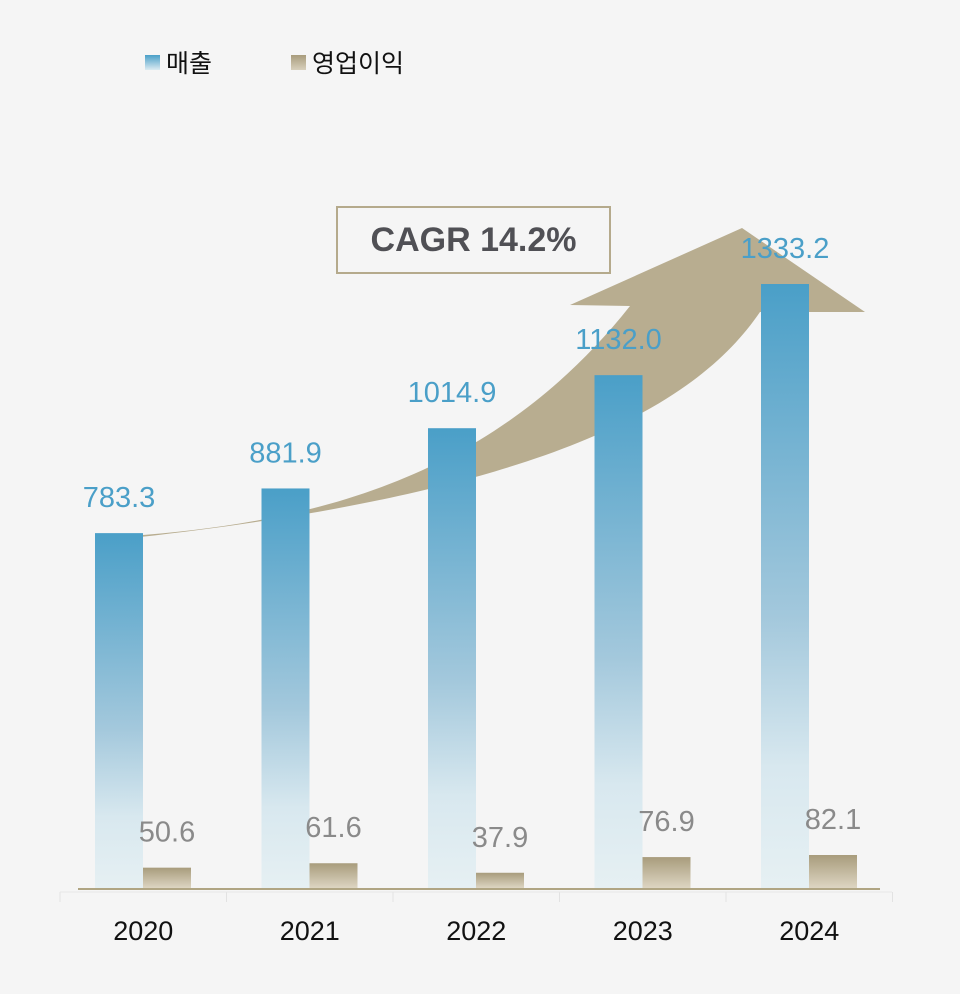 This screenshot has width=960, height=994. I want to click on legend-item-revenue: 매출, so click(178, 62).